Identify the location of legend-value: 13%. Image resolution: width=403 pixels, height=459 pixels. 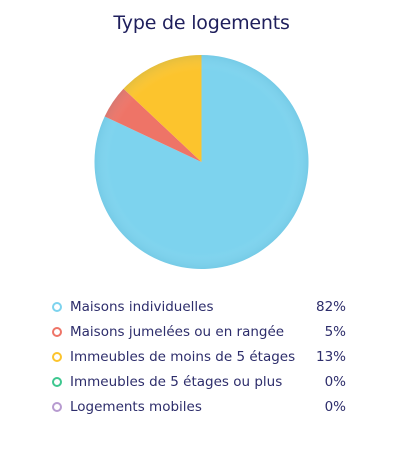
(330, 356).